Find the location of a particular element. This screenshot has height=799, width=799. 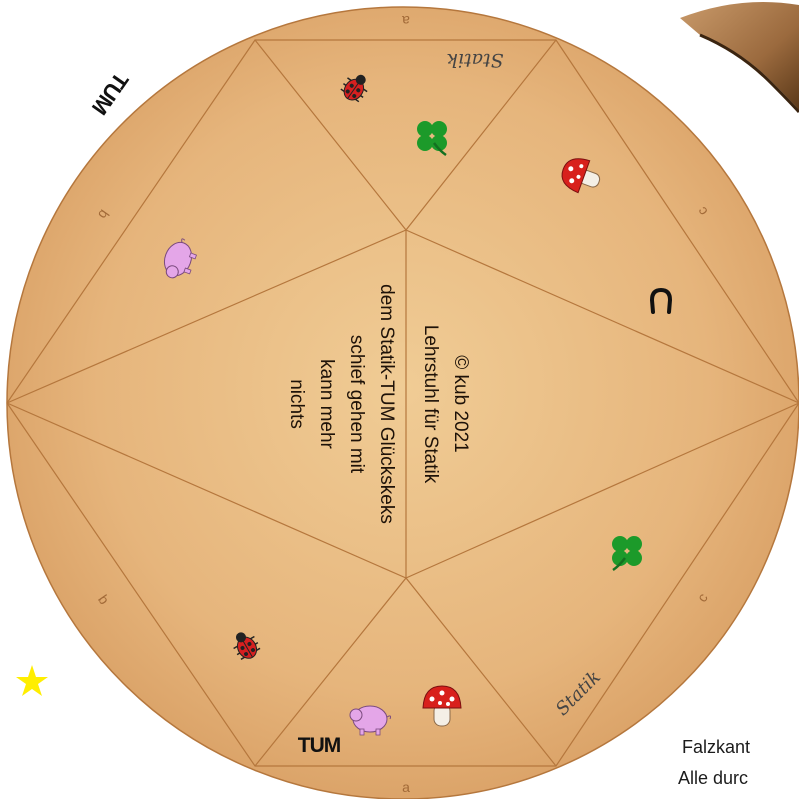

statik-signature-icon: Statik is located at coordinates (474, 60).